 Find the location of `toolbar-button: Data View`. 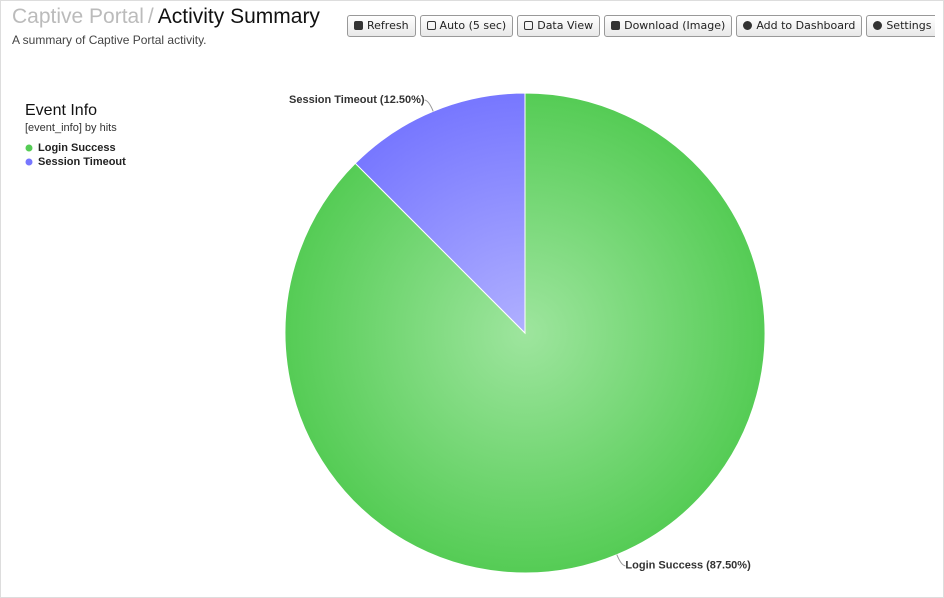

toolbar-button: Data View is located at coordinates (559, 26).